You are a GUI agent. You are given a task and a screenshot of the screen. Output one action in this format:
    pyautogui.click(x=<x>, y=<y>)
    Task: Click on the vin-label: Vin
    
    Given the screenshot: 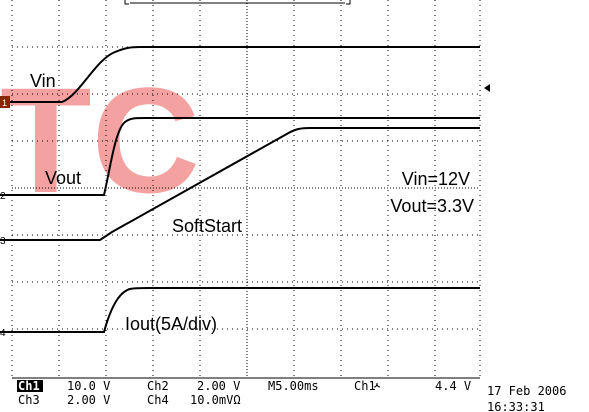 What is the action you would take?
    pyautogui.click(x=43, y=81)
    